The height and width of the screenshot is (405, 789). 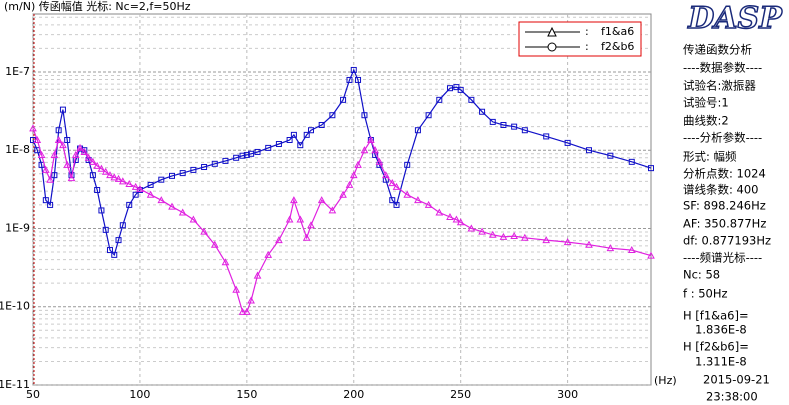 What do you see at coordinates (724, 206) in the screenshot?
I see `panel-line: SF: 898.246Hz` at bounding box center [724, 206].